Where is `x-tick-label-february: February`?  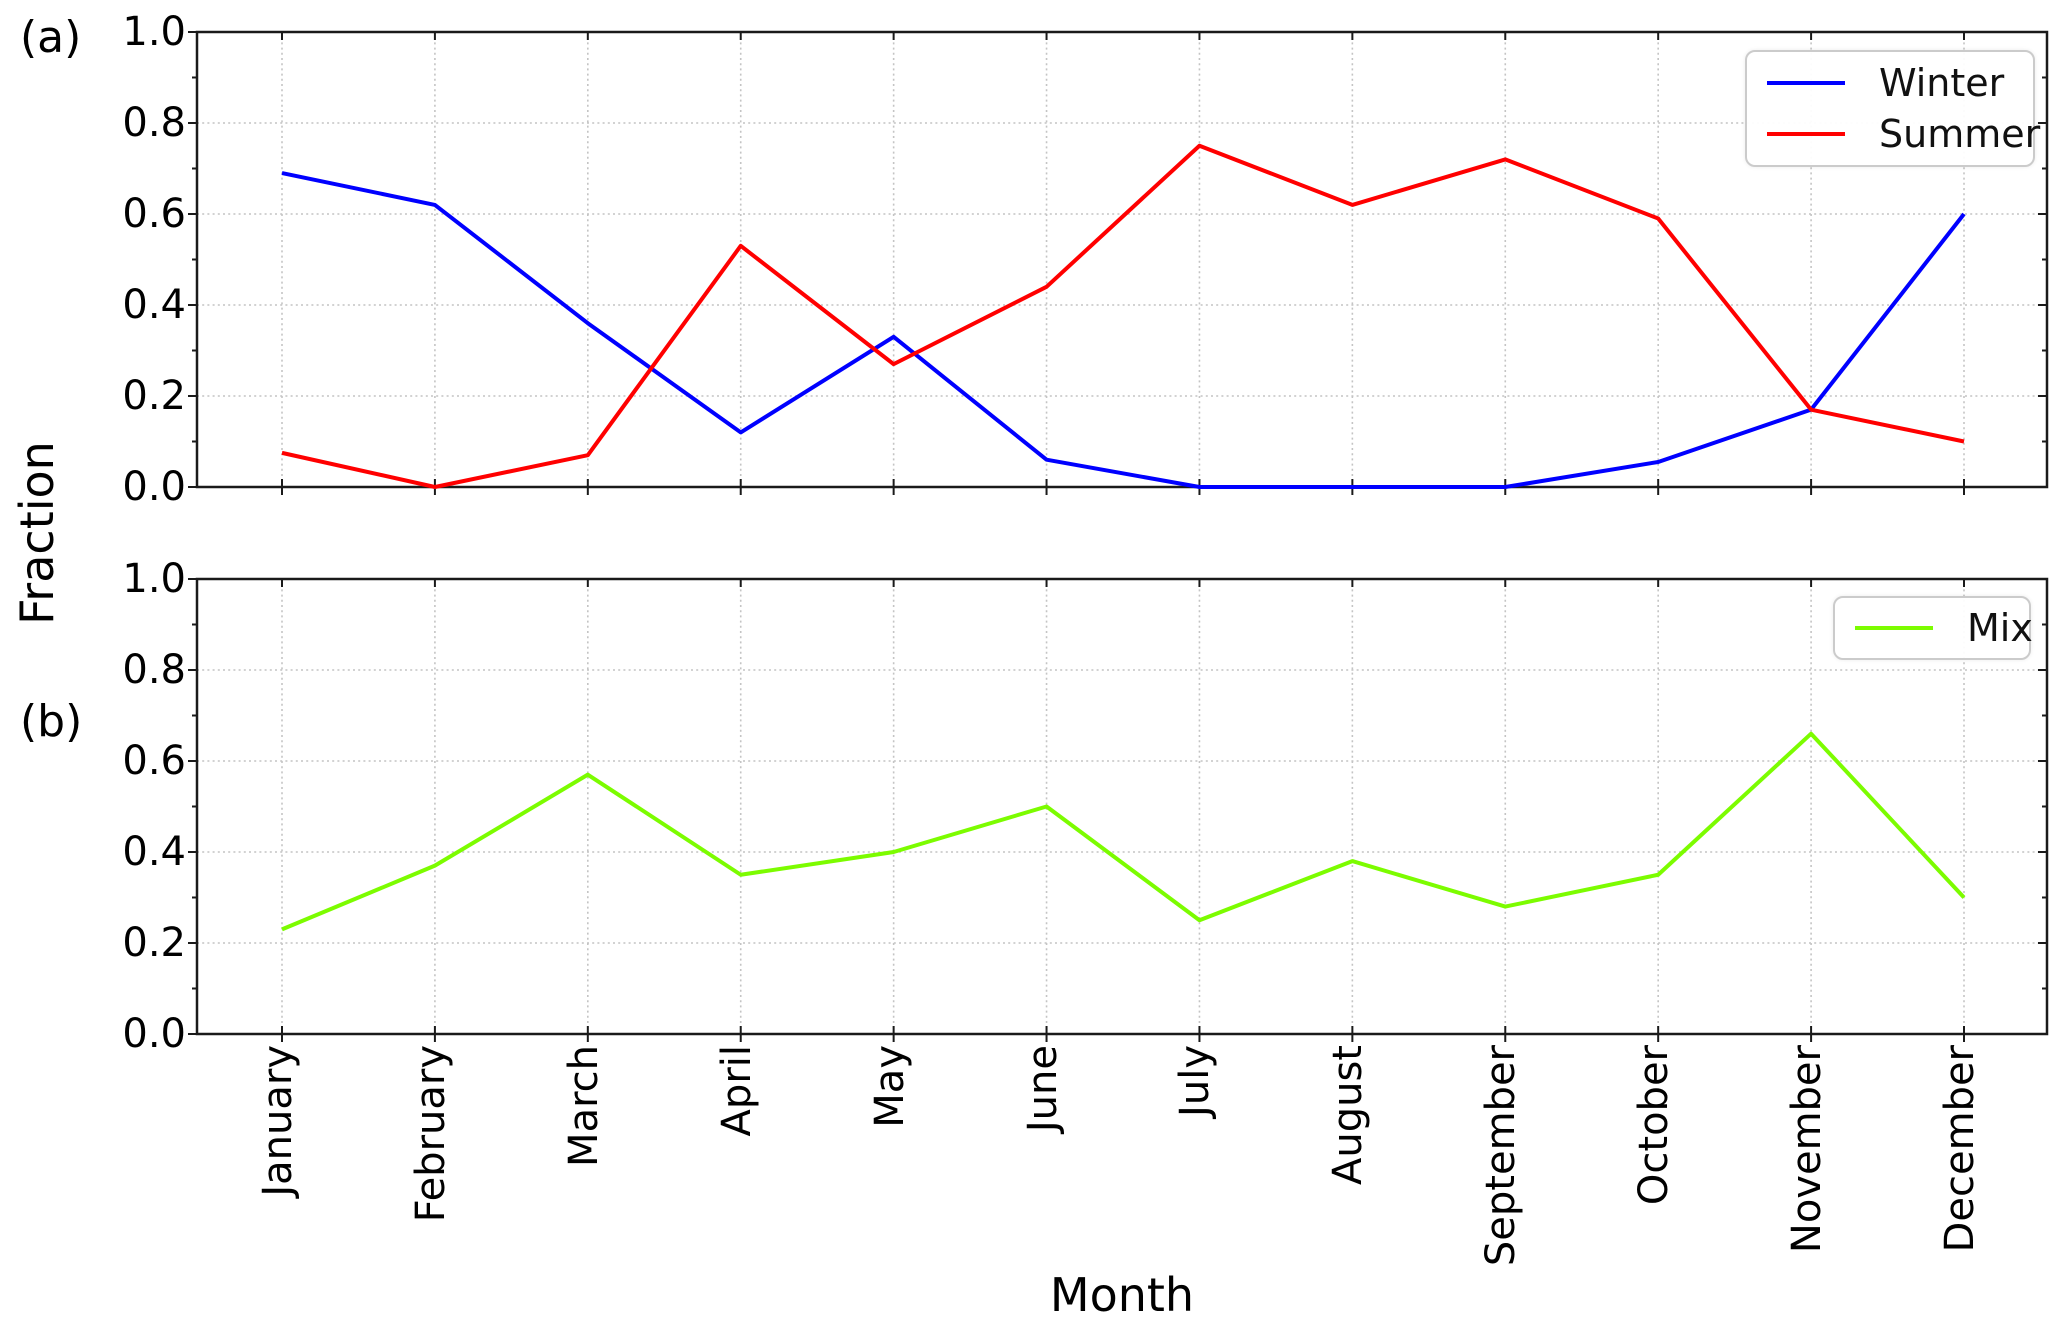 x-tick-label-february: February is located at coordinates (430, 1134).